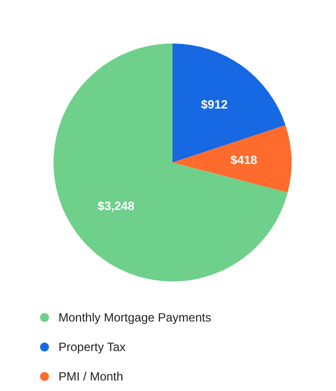 This screenshot has width=336, height=391. What do you see at coordinates (116, 206) in the screenshot?
I see `data-label: $3,248` at bounding box center [116, 206].